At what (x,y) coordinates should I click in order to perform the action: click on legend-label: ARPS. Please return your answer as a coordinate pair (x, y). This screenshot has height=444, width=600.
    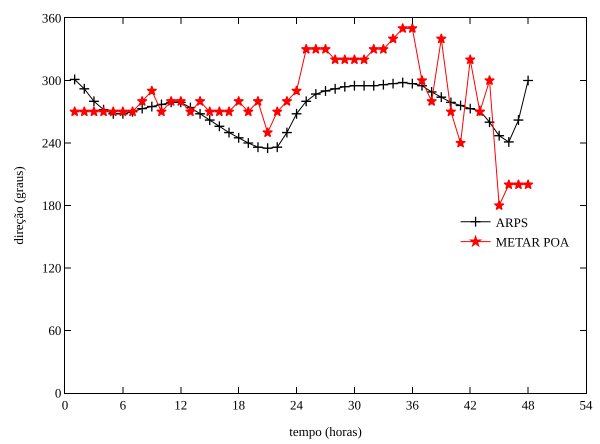
    Looking at the image, I should click on (512, 222).